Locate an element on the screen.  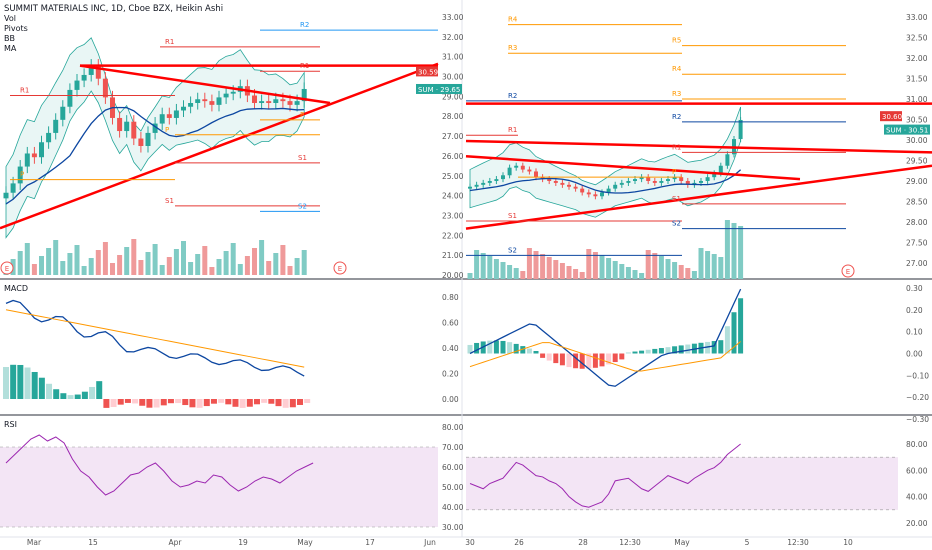
right-rsi-line is located at coordinates (605, 475).